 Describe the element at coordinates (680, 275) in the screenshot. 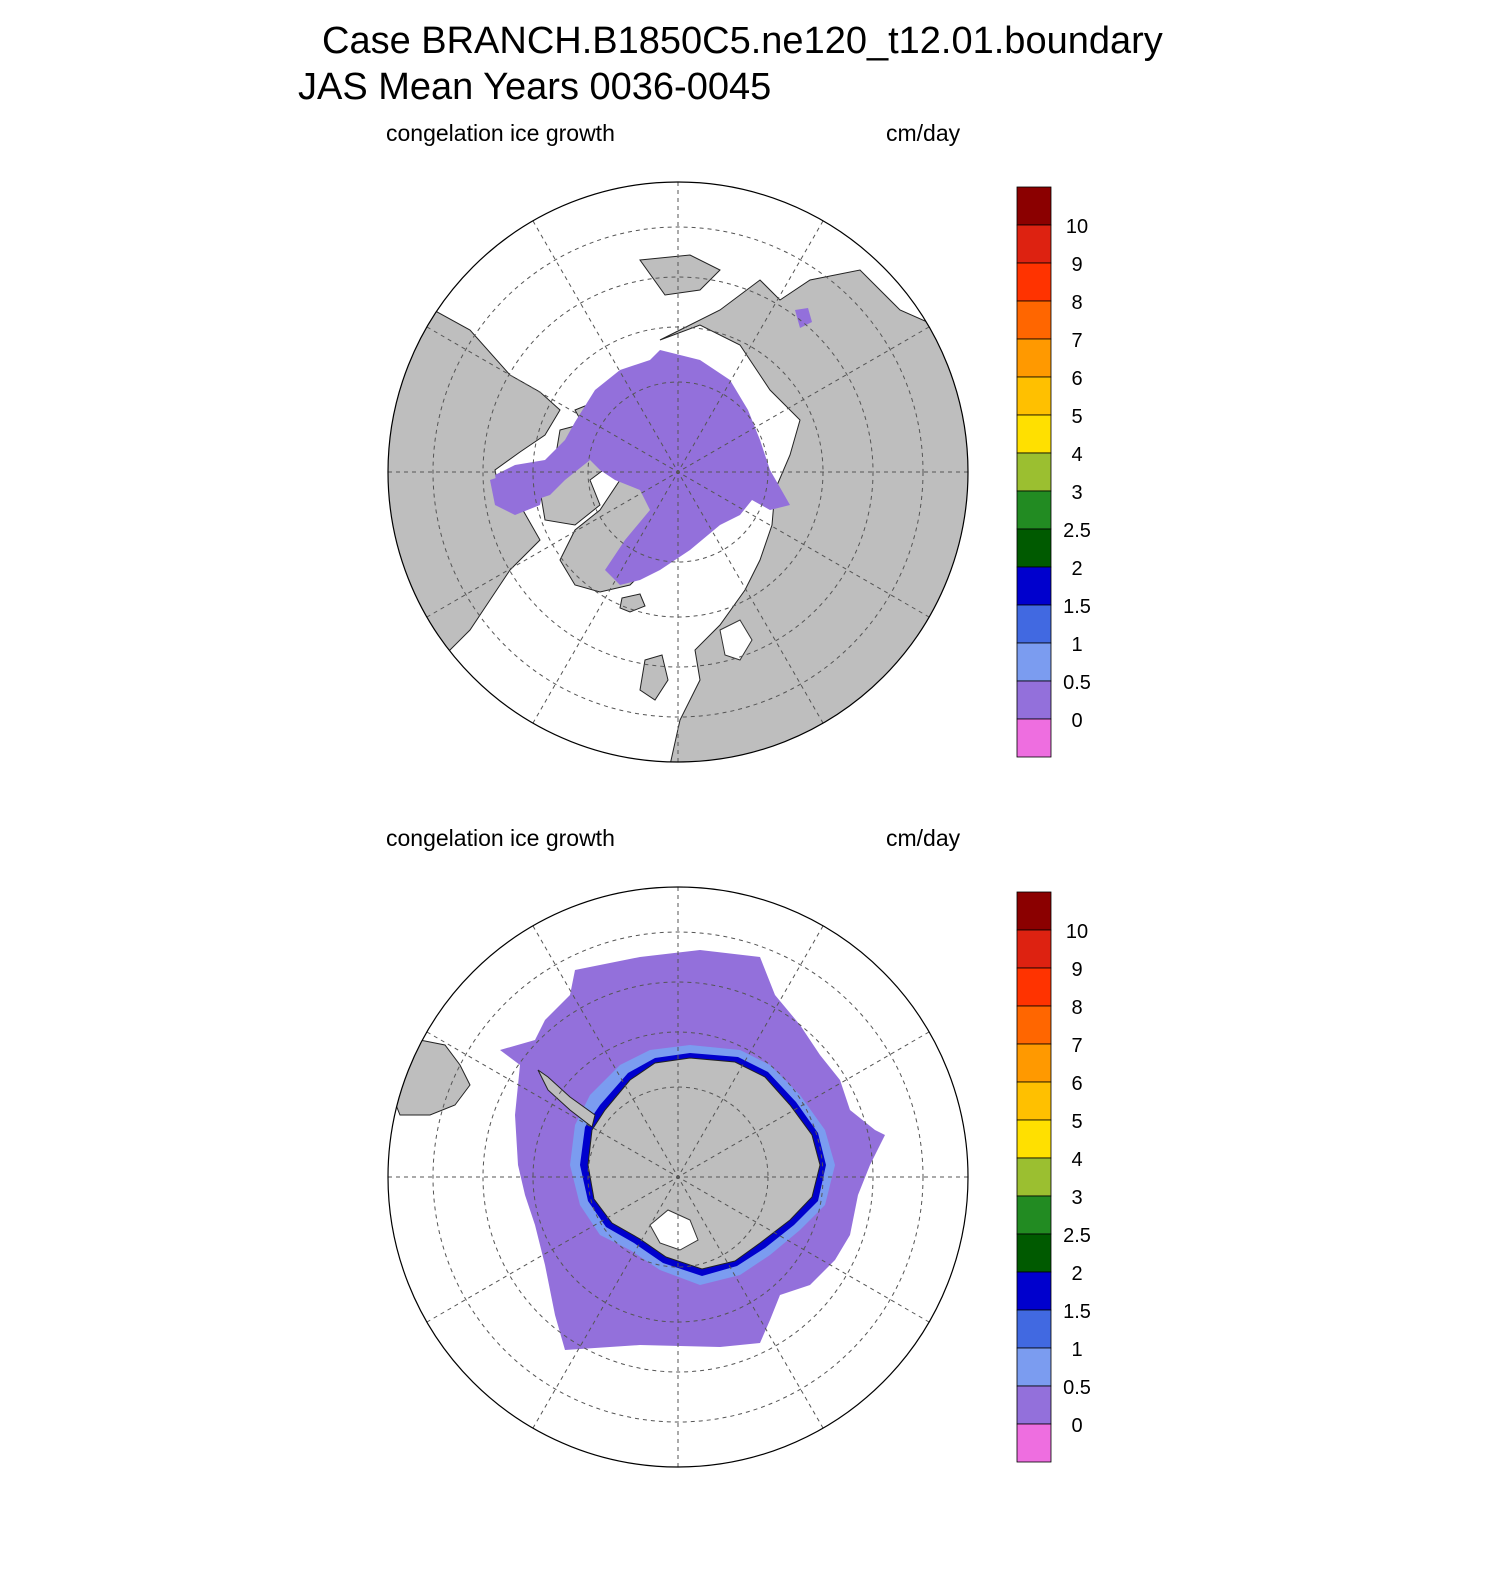

I see `north-land-chukotka` at that location.